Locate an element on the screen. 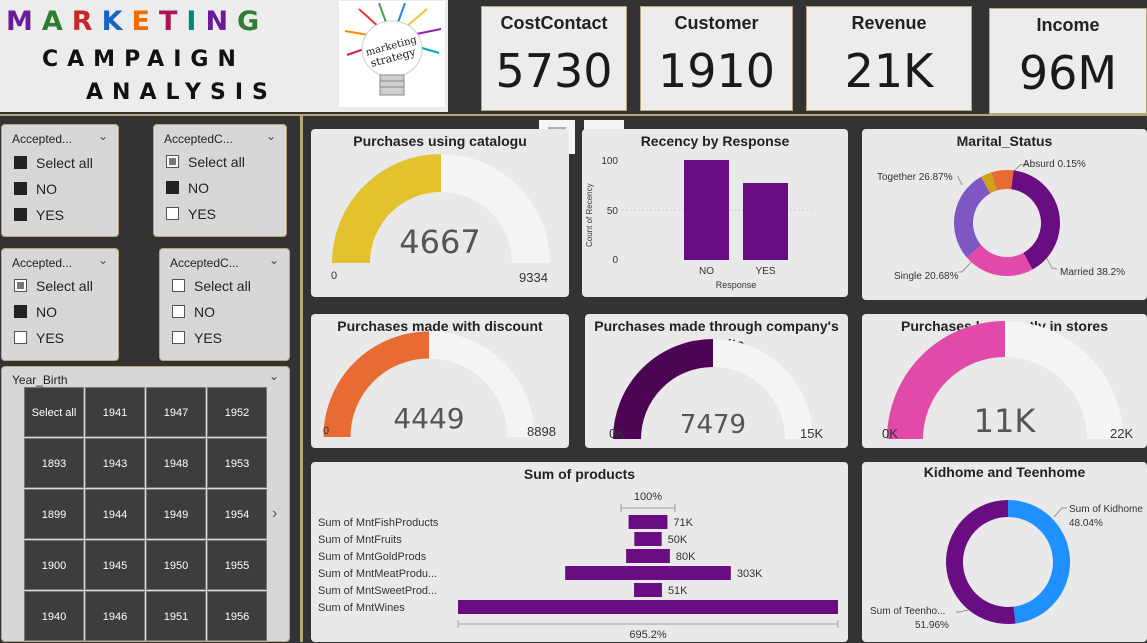 This screenshot has width=1147, height=643. year-cell: 1893 is located at coordinates (54, 463).